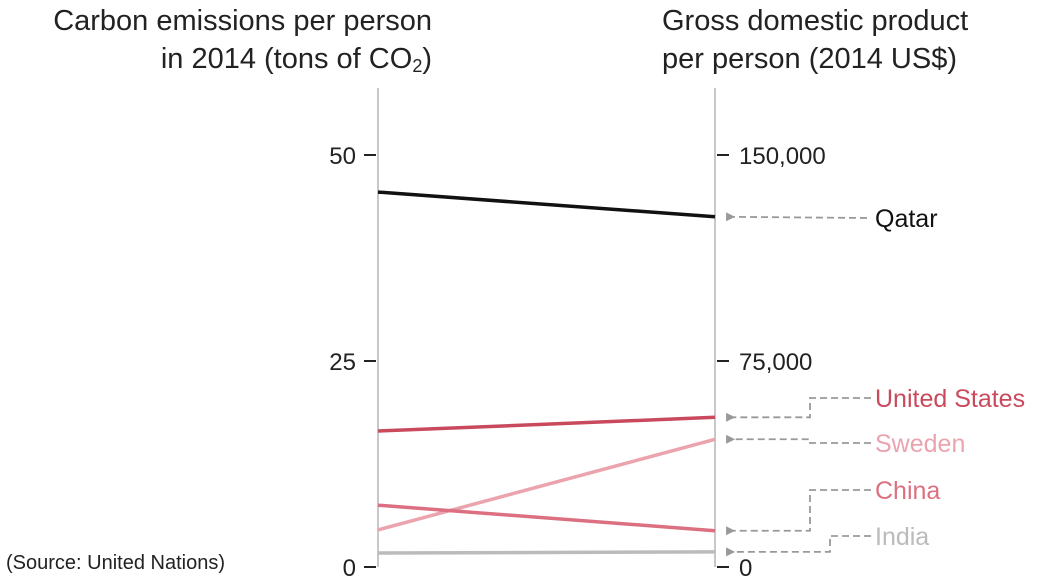 The image size is (1050, 582). I want to click on left-tick-label: 50, so click(342, 156).